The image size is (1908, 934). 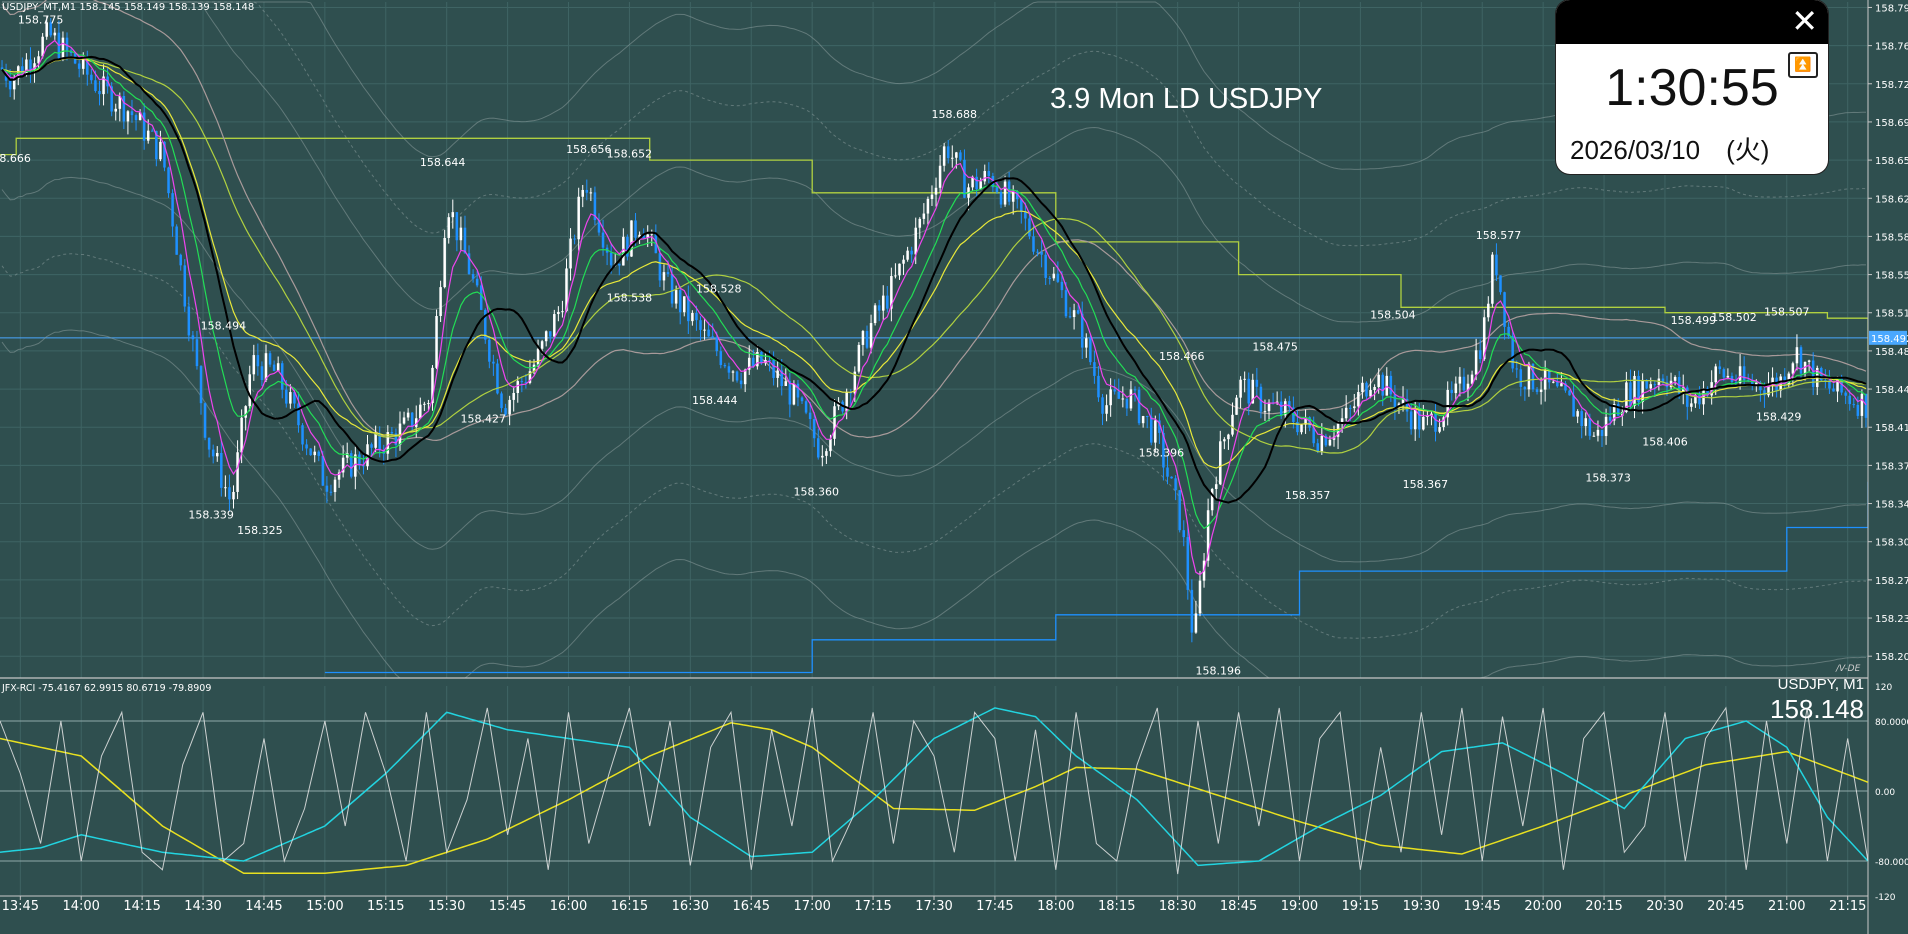 What do you see at coordinates (1885, 793) in the screenshot?
I see `rci-level-label: 0.00` at bounding box center [1885, 793].